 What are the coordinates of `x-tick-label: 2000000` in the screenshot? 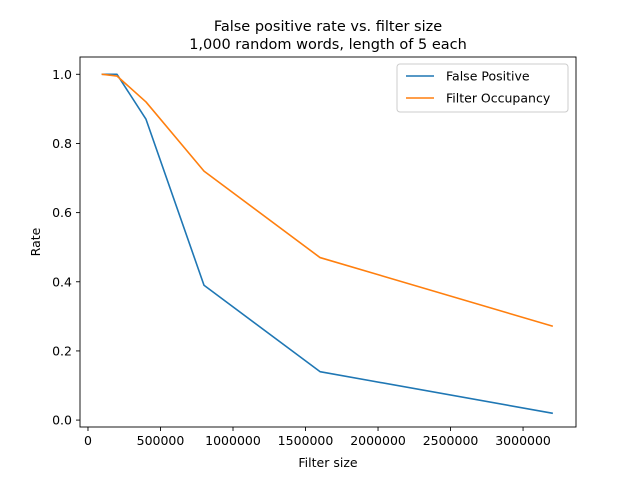 It's located at (378, 440).